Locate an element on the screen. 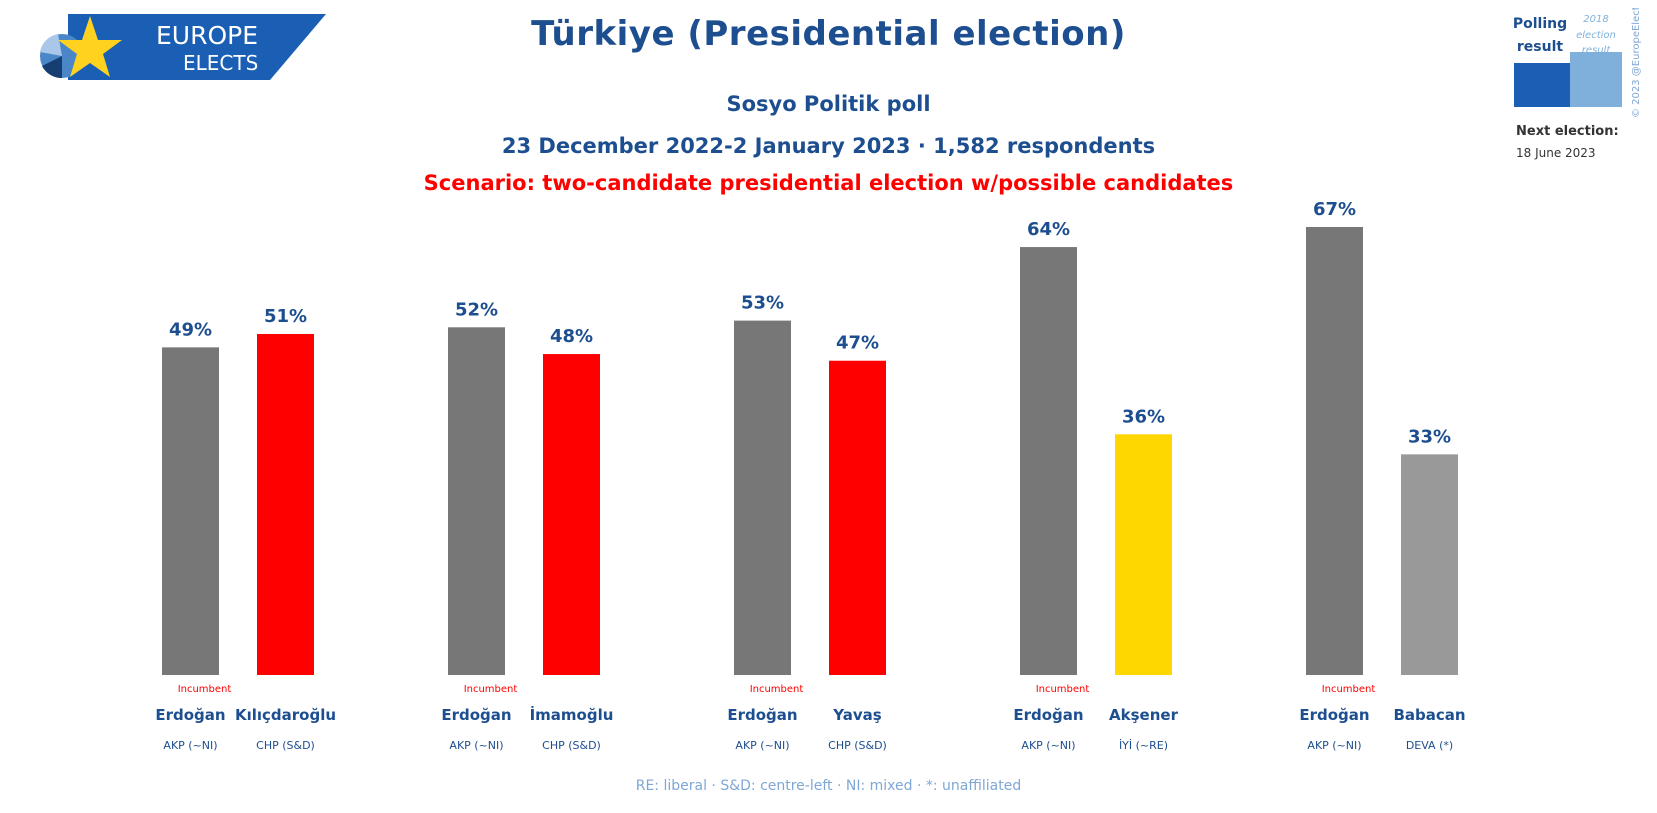 This screenshot has width=1657, height=813. data-label-1-0: 52% is located at coordinates (476, 309).